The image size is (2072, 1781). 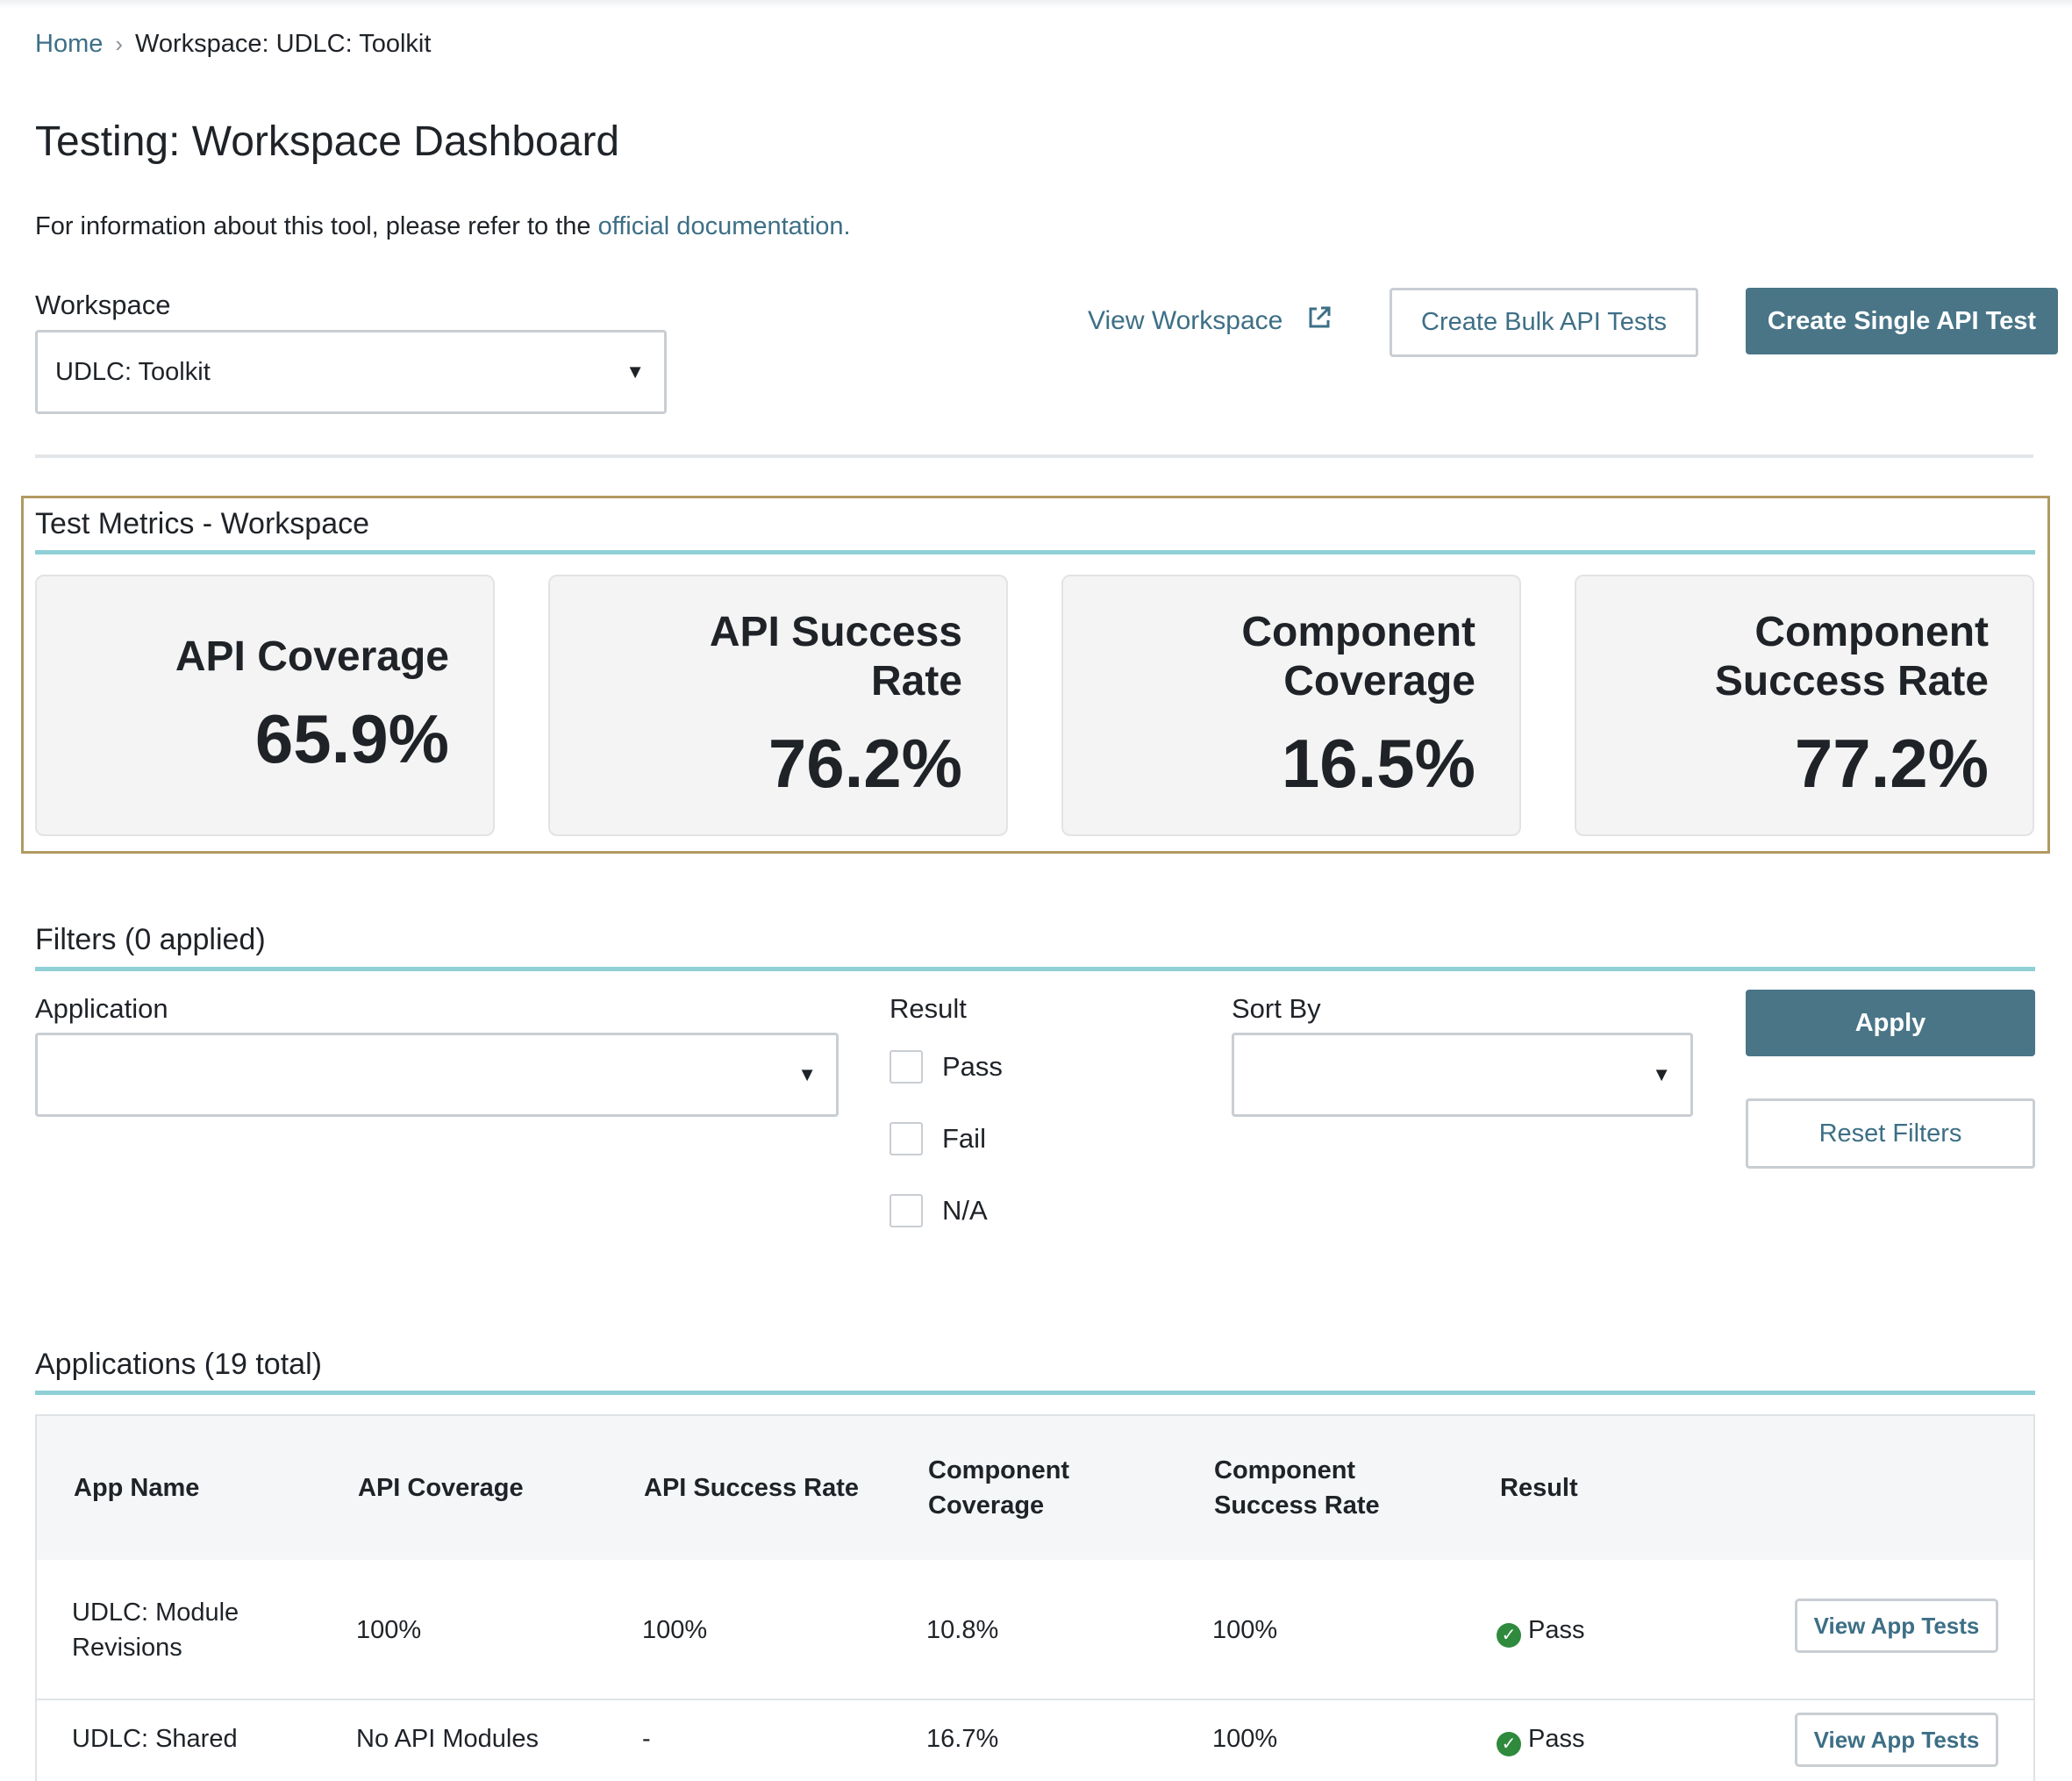 I want to click on metric-value: 16.5%, so click(x=1378, y=763).